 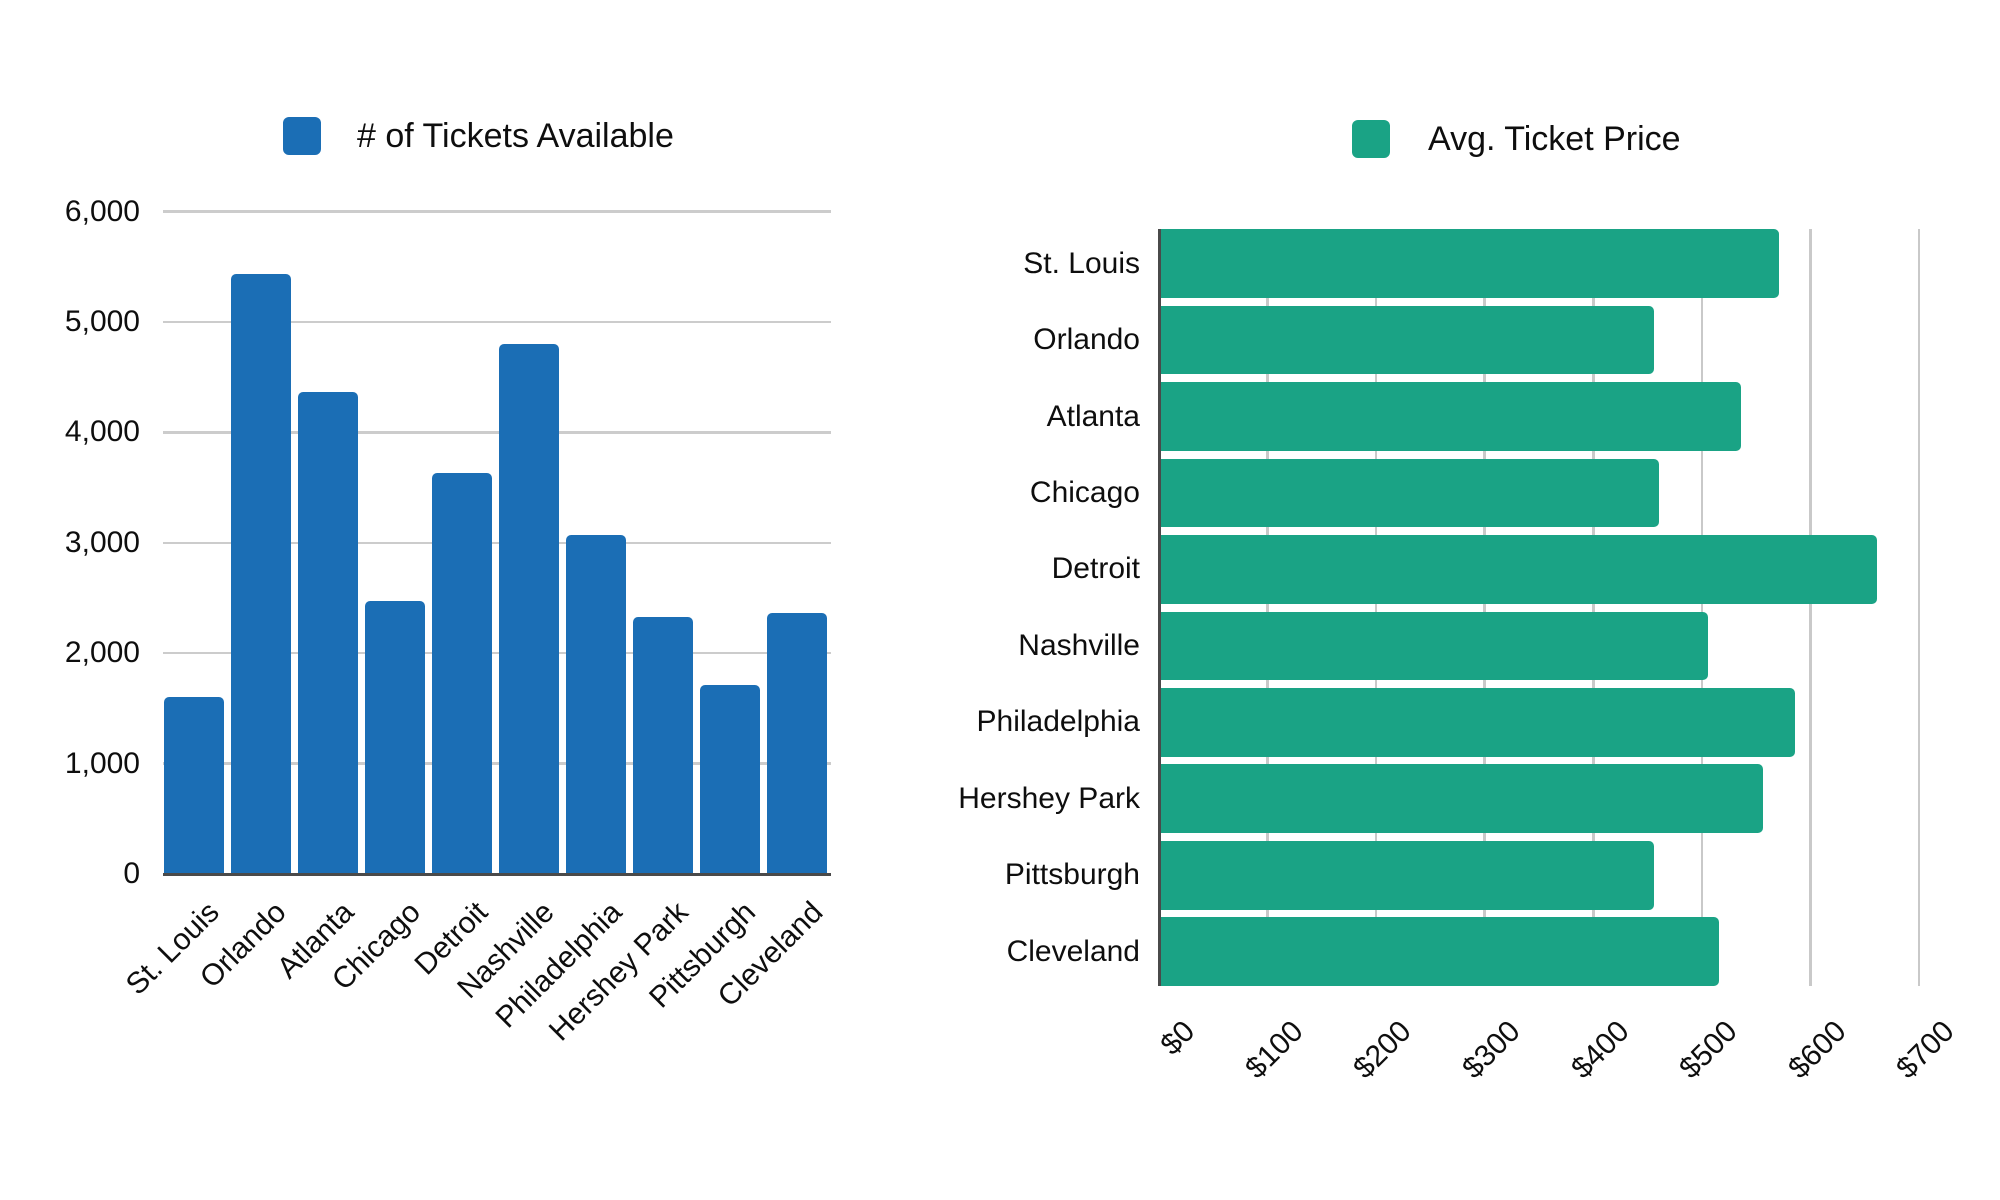 I want to click on gridline-usd700, so click(x=1919, y=607).